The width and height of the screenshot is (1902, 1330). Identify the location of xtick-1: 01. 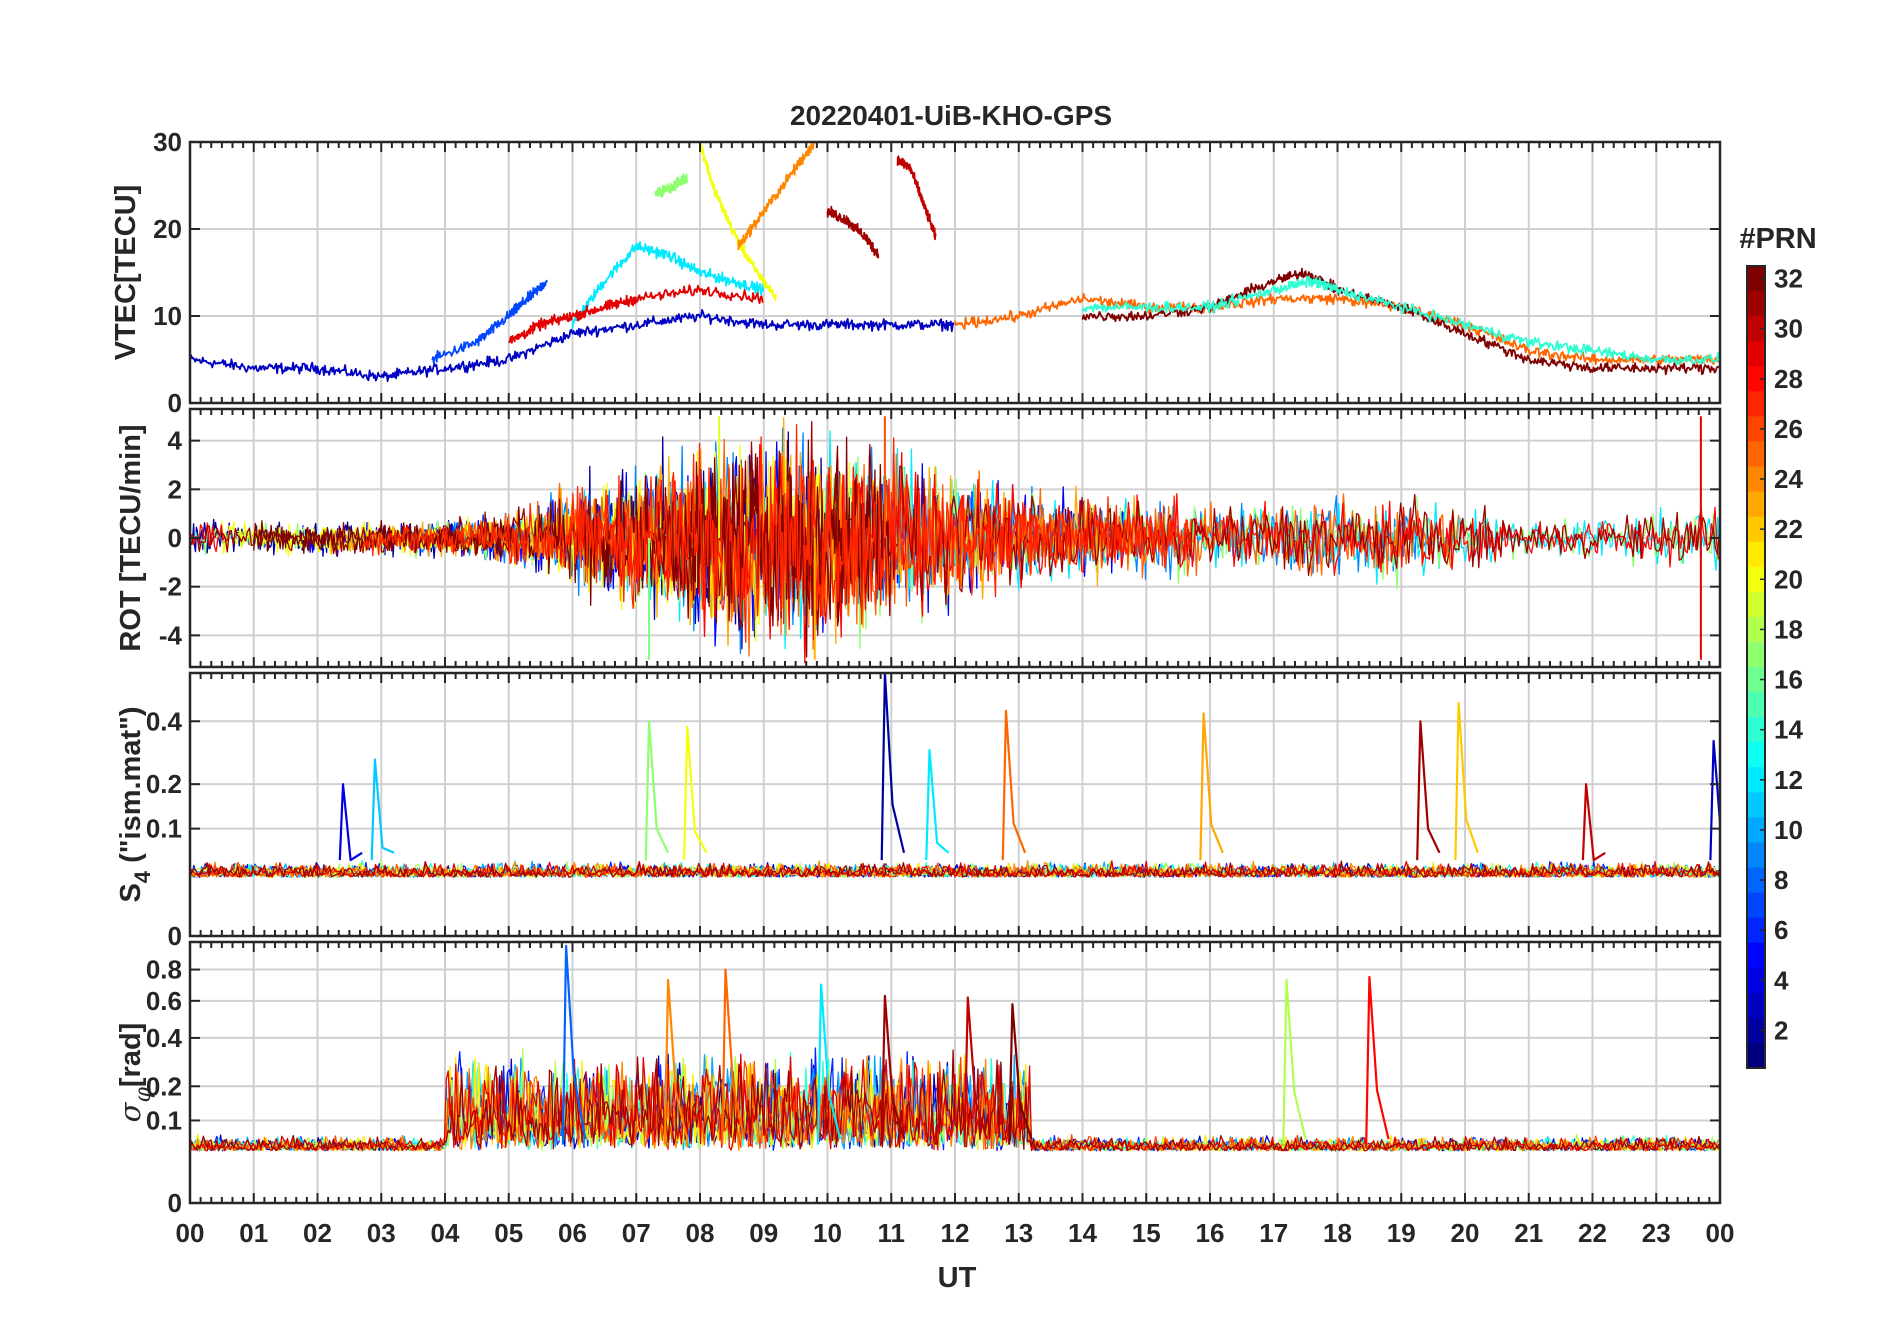
(253, 1233).